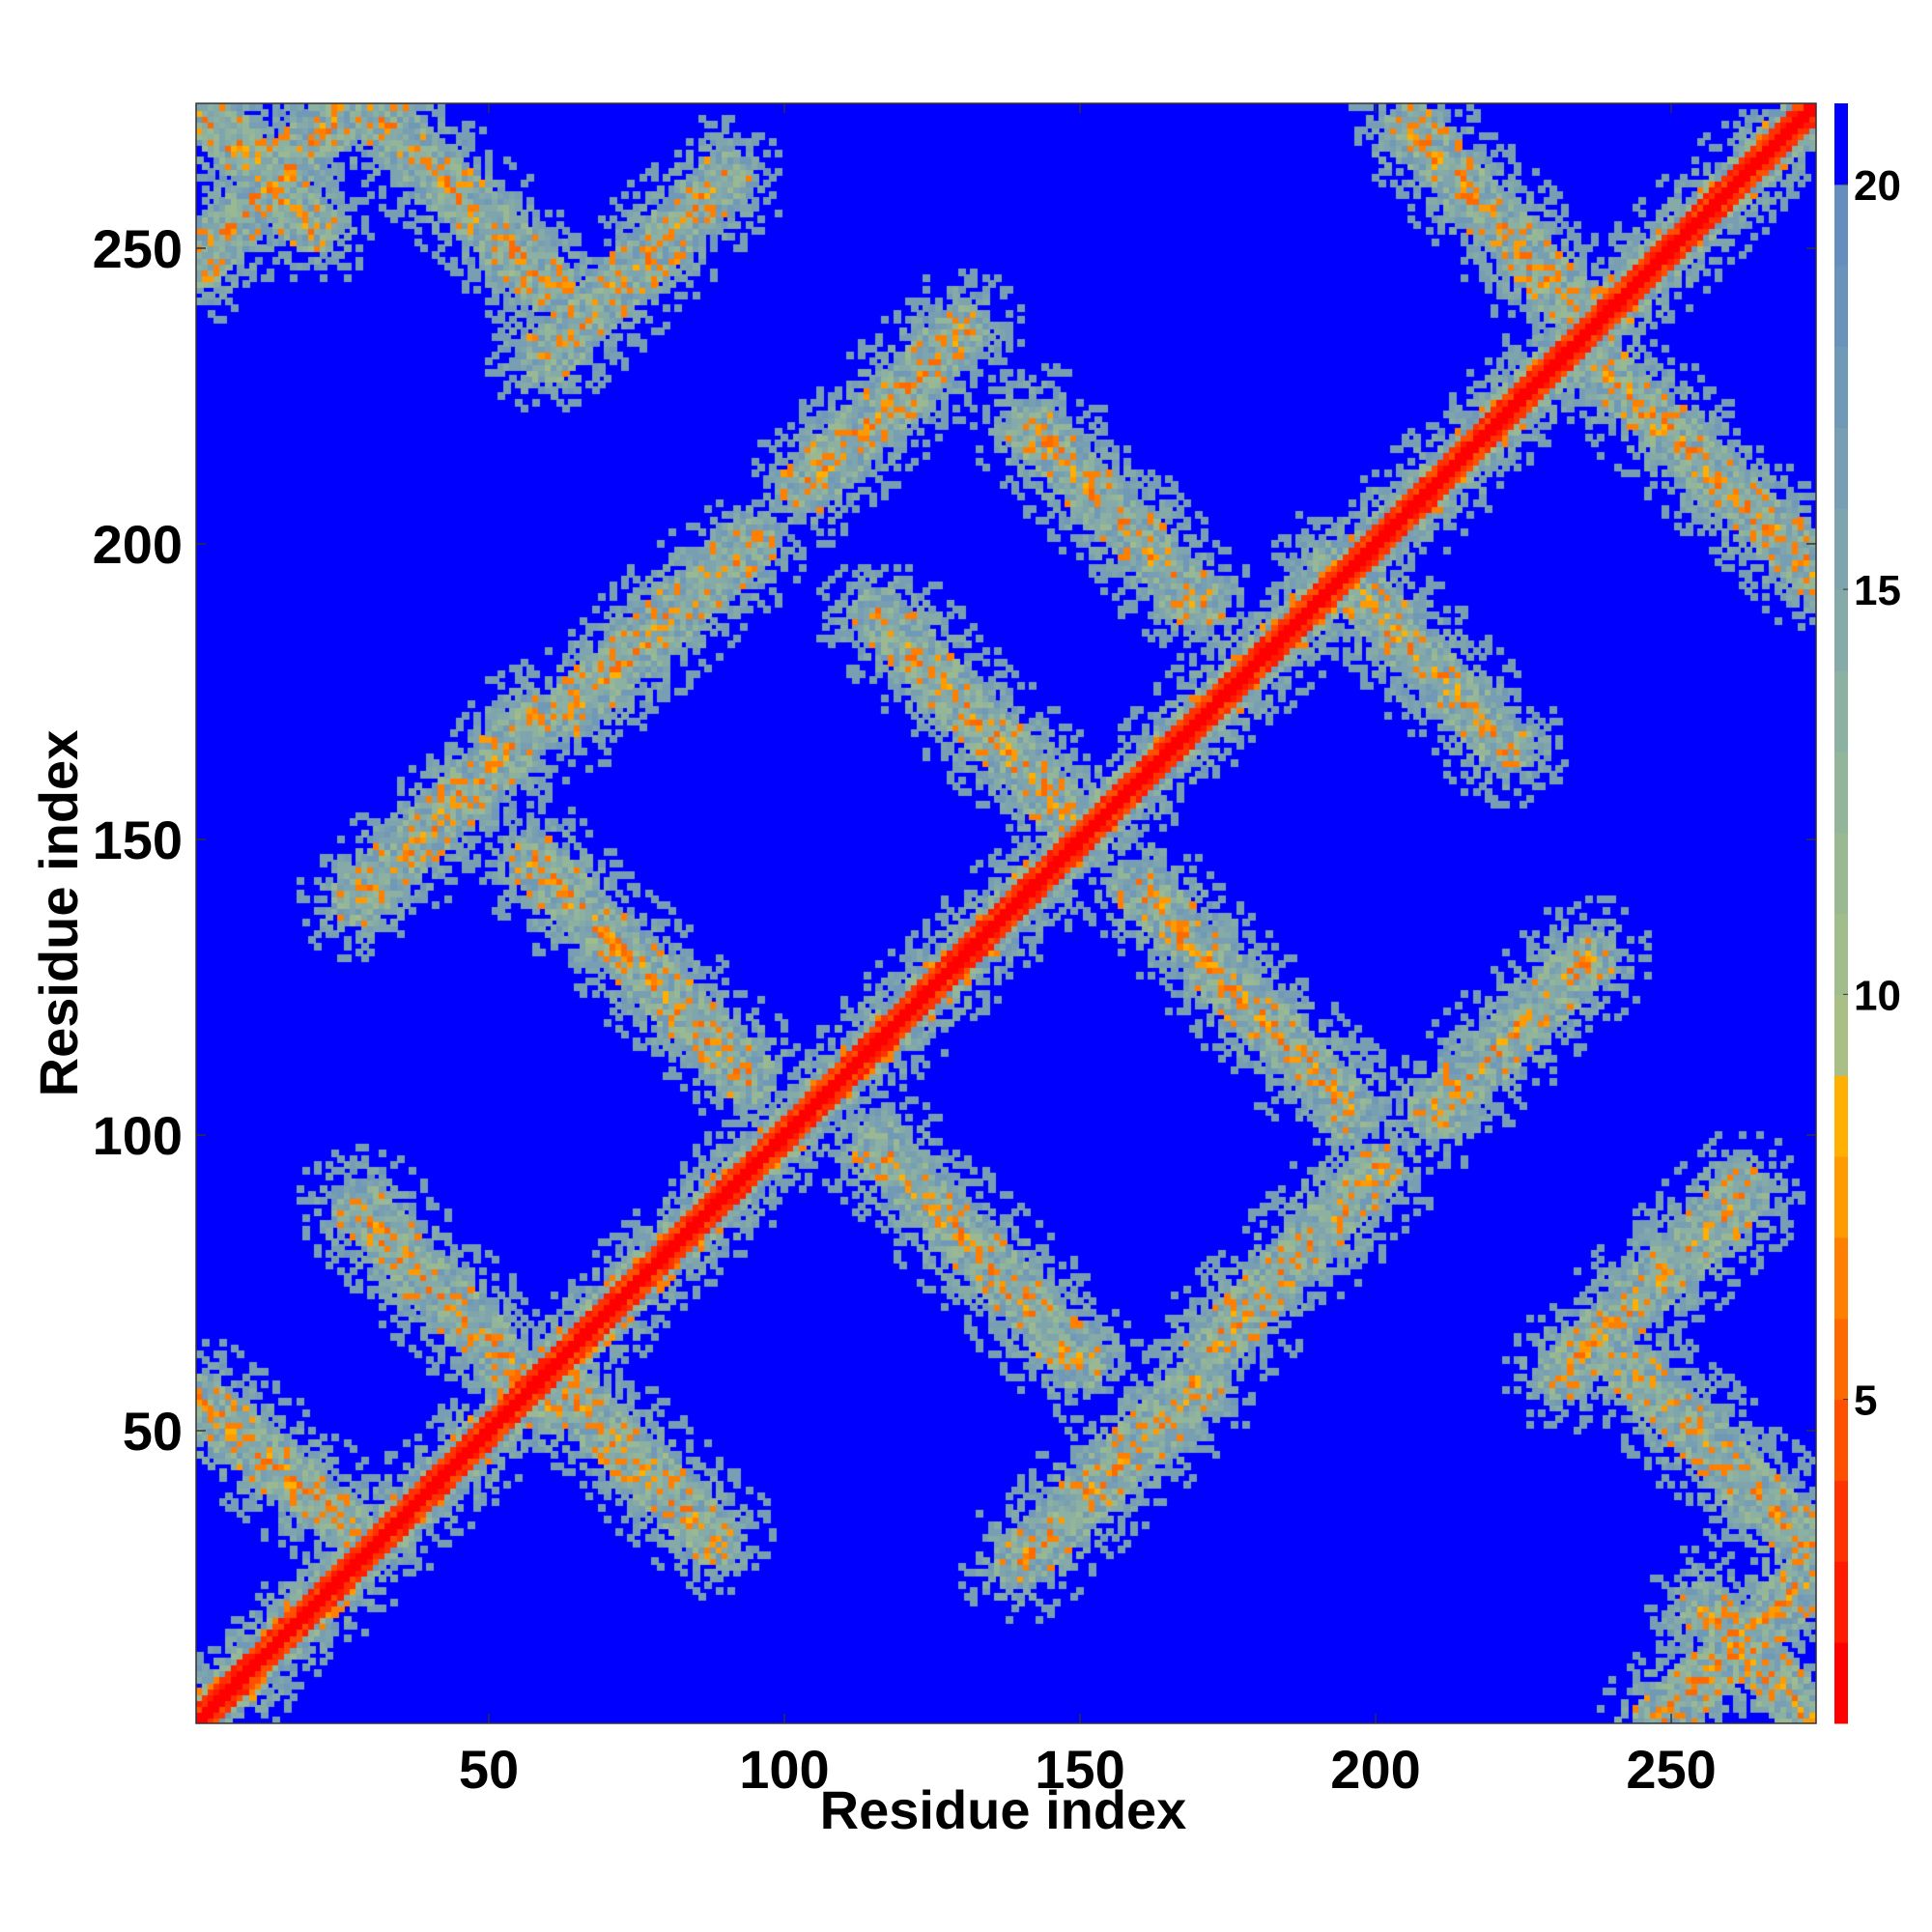 Image resolution: width=1932 pixels, height=1932 pixels. What do you see at coordinates (1867, 913) in the screenshot?
I see `colorbar: 5 10 15 20` at bounding box center [1867, 913].